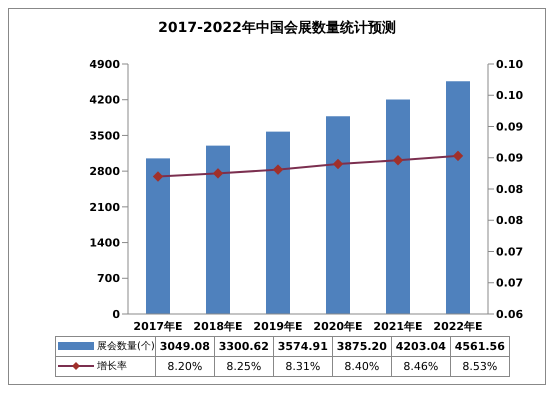  Describe the element at coordinates (480, 346) in the screenshot. I see `data-label: 4561.56` at that location.